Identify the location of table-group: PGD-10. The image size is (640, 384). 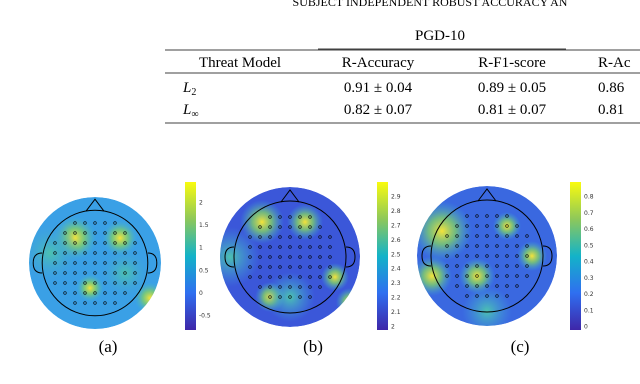
(440, 36).